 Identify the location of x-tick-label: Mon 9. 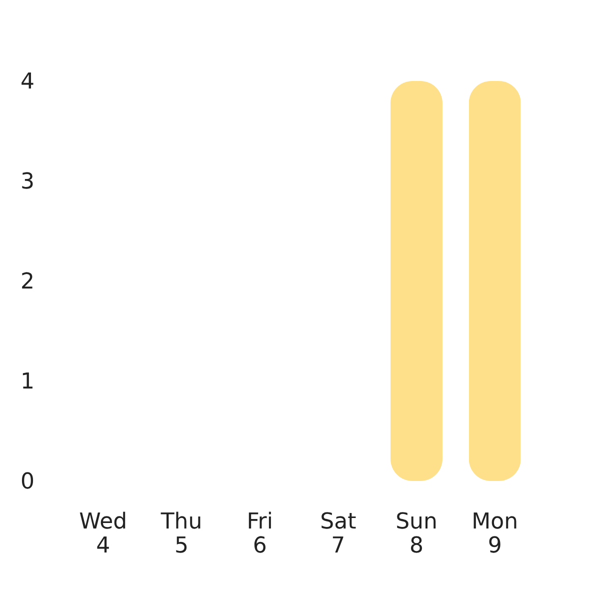
(495, 534).